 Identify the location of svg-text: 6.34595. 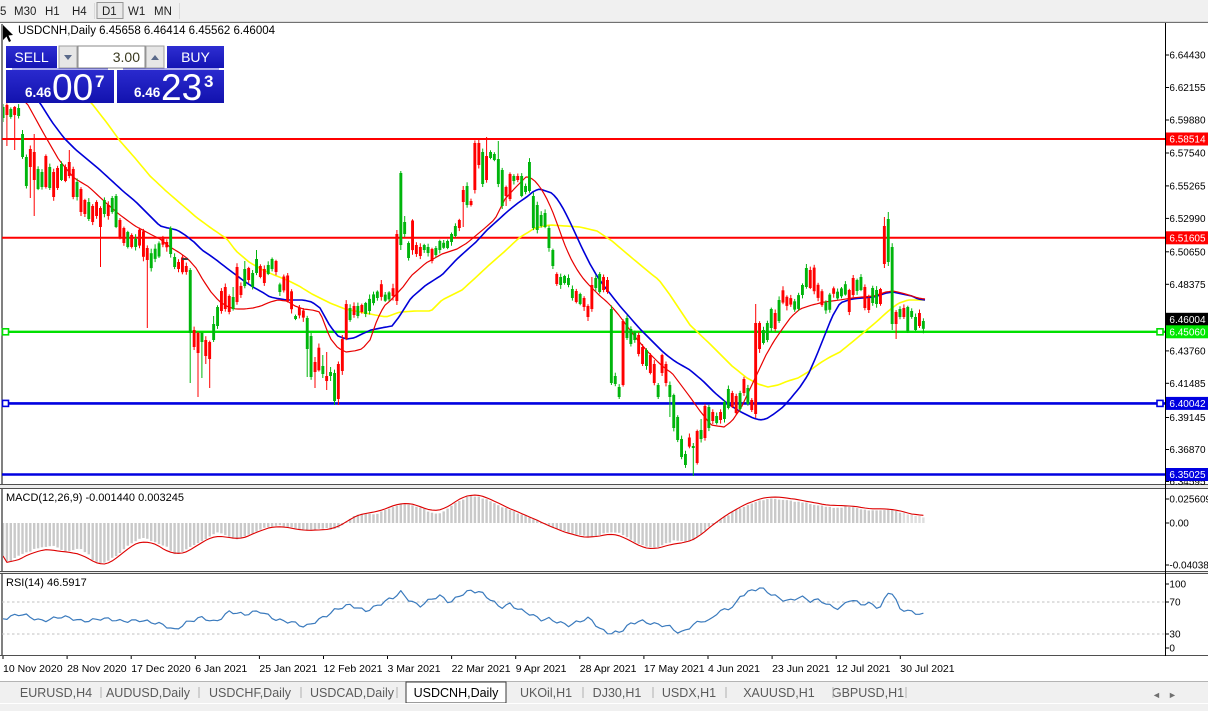
(1187, 482).